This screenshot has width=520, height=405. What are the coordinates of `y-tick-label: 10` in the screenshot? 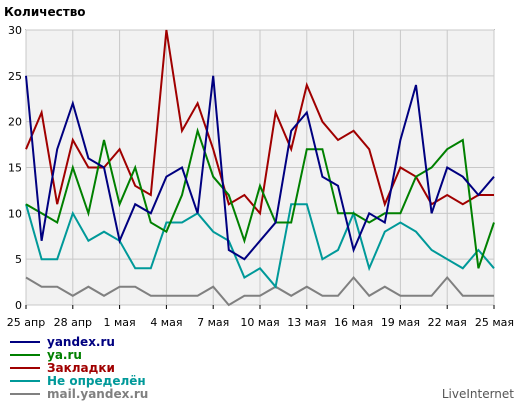 It's located at (15, 213).